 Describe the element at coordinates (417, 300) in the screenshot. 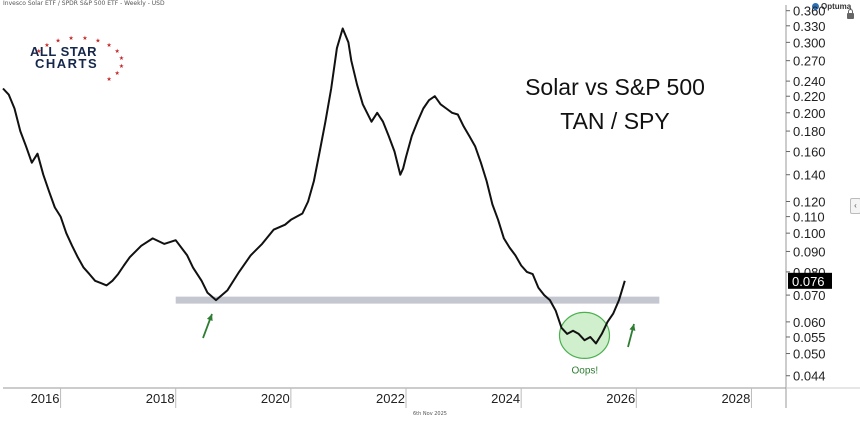

I see `support-band` at that location.